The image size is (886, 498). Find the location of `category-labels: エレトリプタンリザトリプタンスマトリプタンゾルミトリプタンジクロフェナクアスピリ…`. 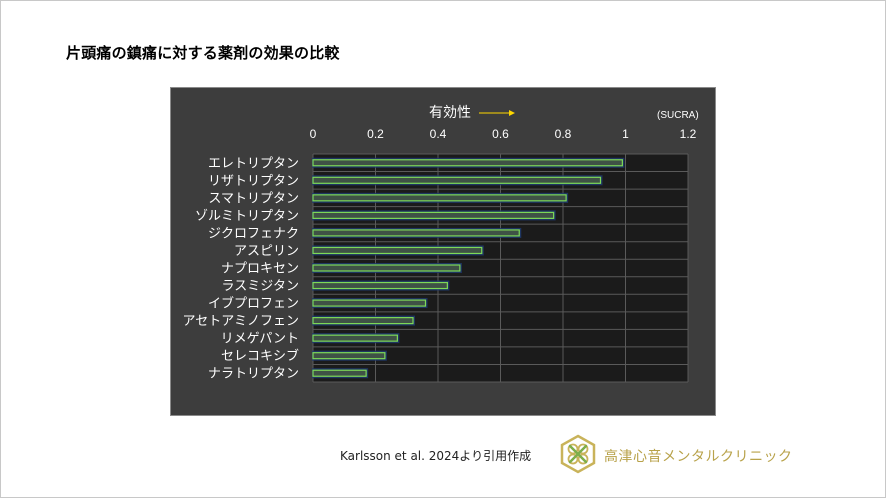

category-labels: エレトリプタンリザトリプタンスマトリプタンゾルミトリプタンジクロフェナクアスピリ… is located at coordinates (241, 268).